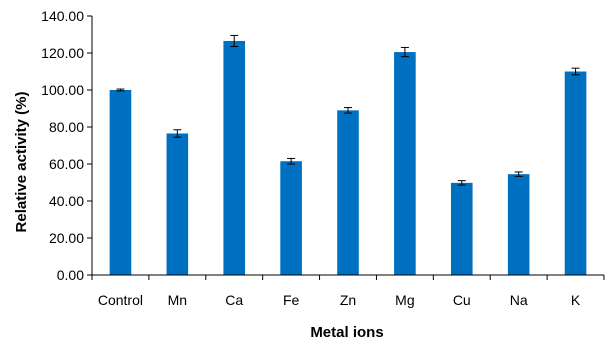 This screenshot has width=613, height=347. Describe the element at coordinates (575, 173) in the screenshot. I see `bar-k` at that location.